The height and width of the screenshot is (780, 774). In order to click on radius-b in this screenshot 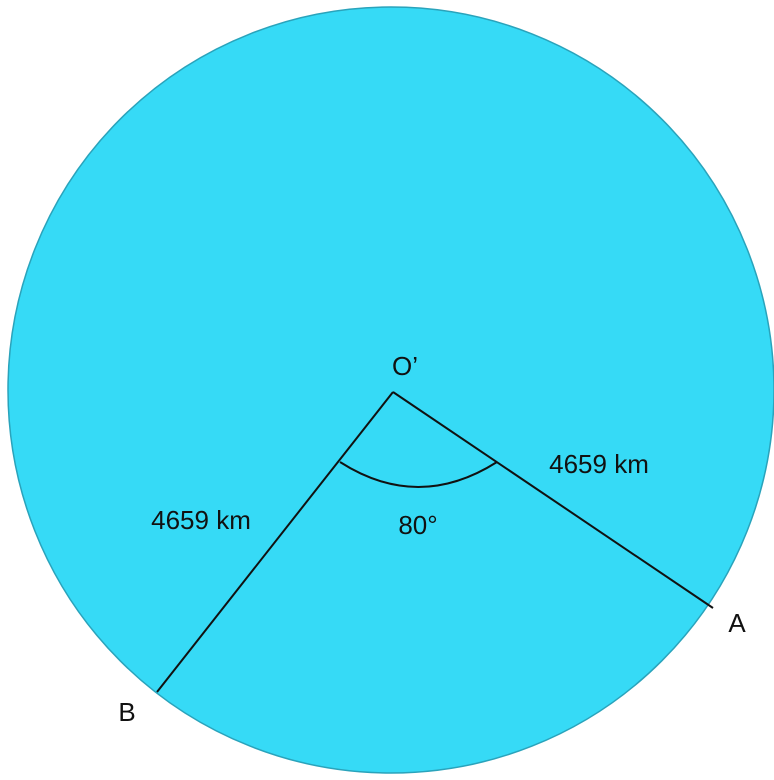, I will do `click(275, 542)`.